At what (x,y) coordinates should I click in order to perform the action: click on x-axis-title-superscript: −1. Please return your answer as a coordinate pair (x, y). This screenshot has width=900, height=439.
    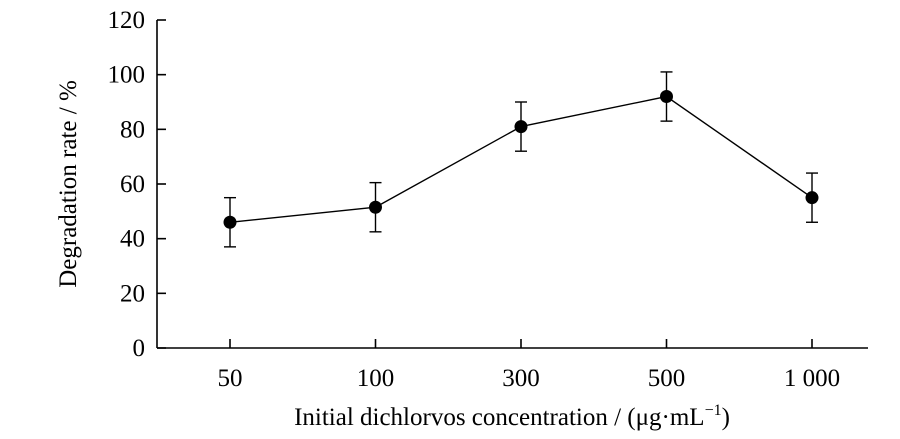
    Looking at the image, I should click on (713, 410).